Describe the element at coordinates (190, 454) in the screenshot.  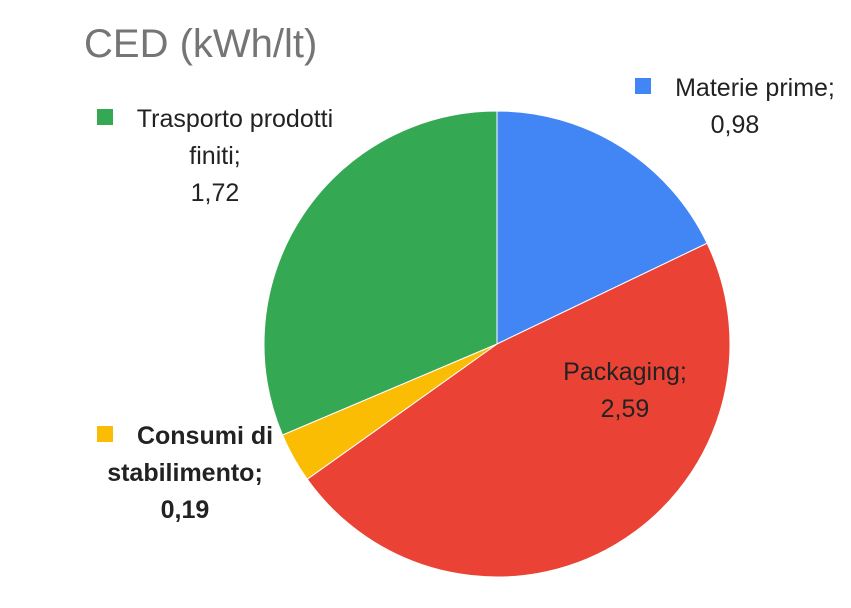
I see `category-label: Consumi di stabilimento;` at that location.